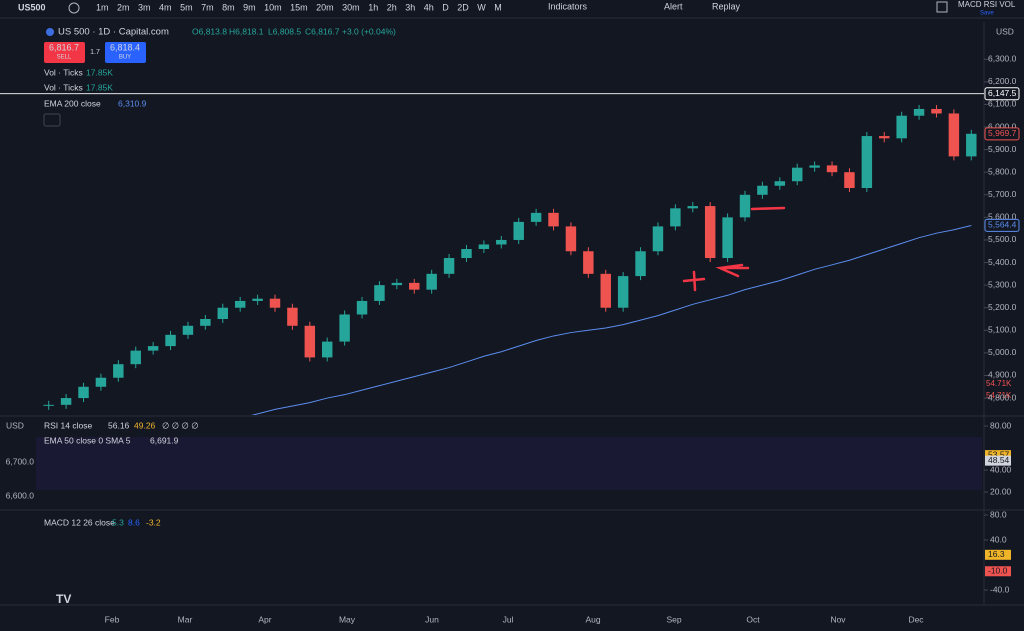 The width and height of the screenshot is (1024, 631). What do you see at coordinates (998, 514) in the screenshot?
I see `y-tick-label: 80.0` at bounding box center [998, 514].